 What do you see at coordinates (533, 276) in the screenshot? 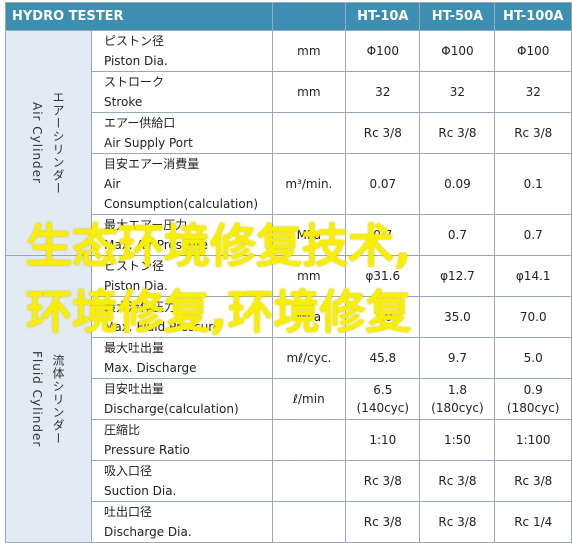
I see `value-cell: φ14.1` at bounding box center [533, 276].